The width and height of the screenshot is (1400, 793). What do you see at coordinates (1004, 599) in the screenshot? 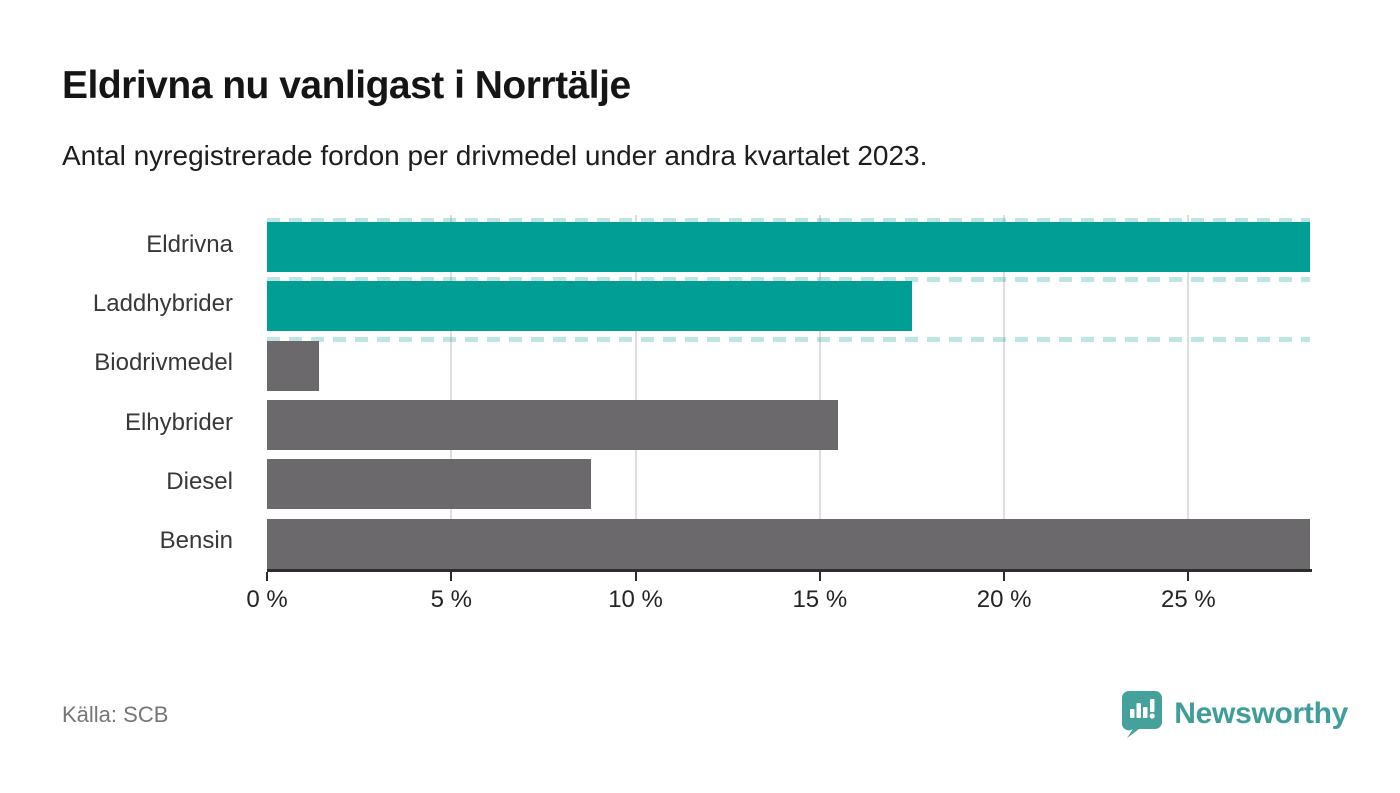
I see `tick-label-20: 20 %` at bounding box center [1004, 599].